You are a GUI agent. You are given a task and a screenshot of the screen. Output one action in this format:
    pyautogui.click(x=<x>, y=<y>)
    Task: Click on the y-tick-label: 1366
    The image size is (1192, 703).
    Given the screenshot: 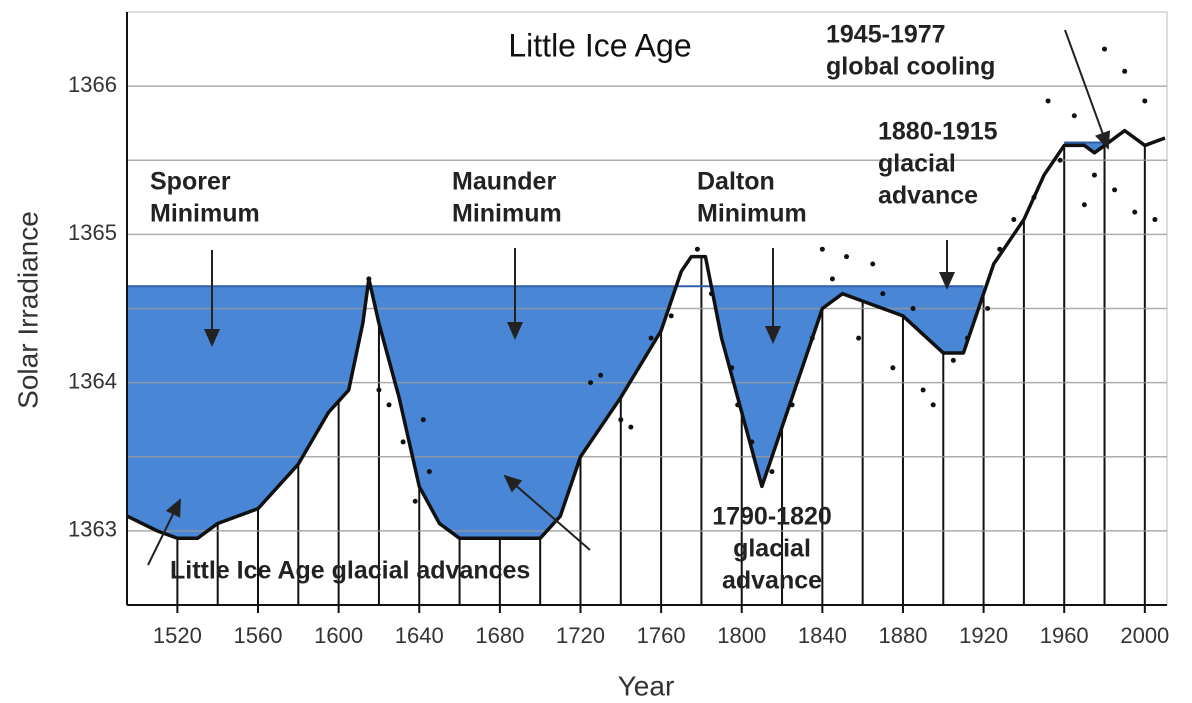 What is the action you would take?
    pyautogui.click(x=92, y=84)
    